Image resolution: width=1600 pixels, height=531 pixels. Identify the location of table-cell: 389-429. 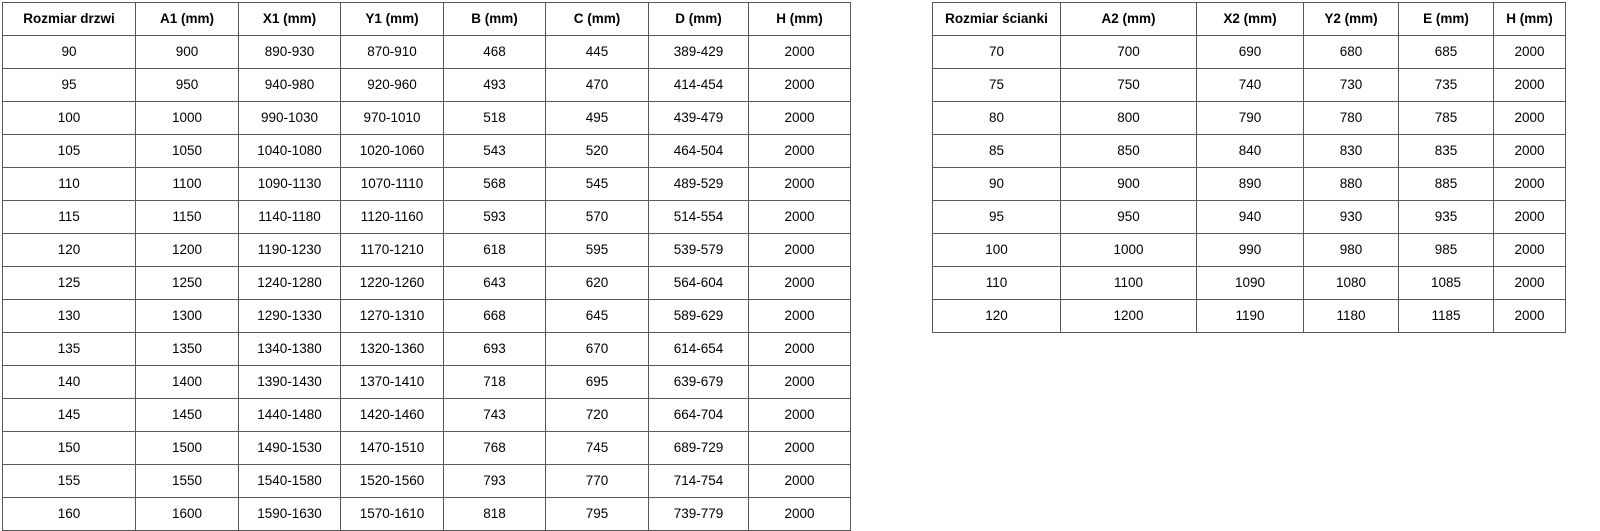
(698, 52).